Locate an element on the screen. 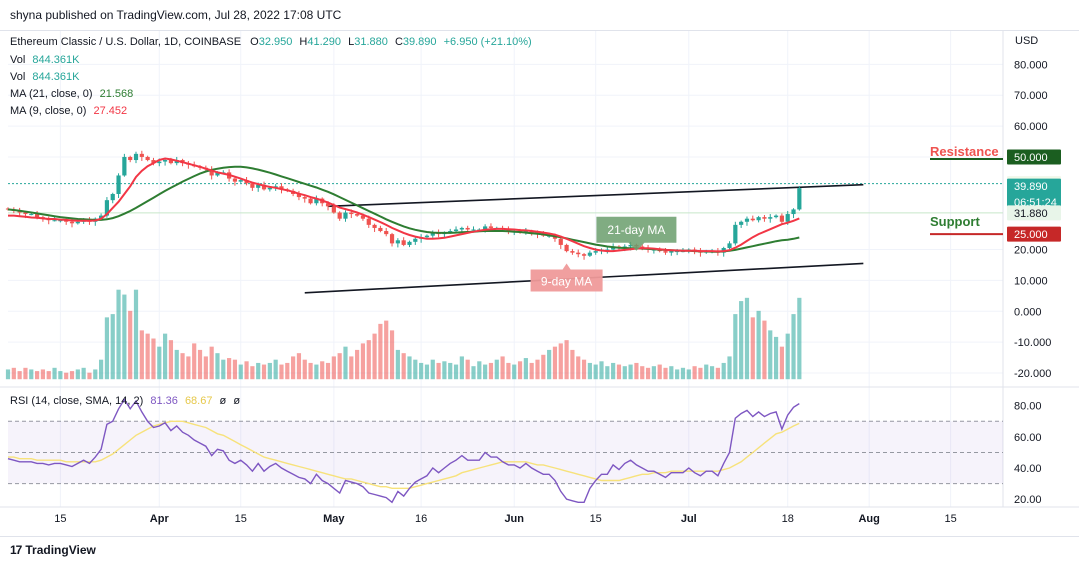  price-axis-label: 70.000 is located at coordinates (1031, 96).